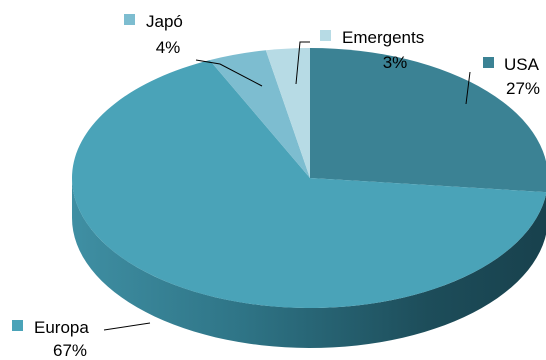 This screenshot has width=546, height=360. Describe the element at coordinates (468, 88) in the screenshot. I see `leader-line-usa` at that location.